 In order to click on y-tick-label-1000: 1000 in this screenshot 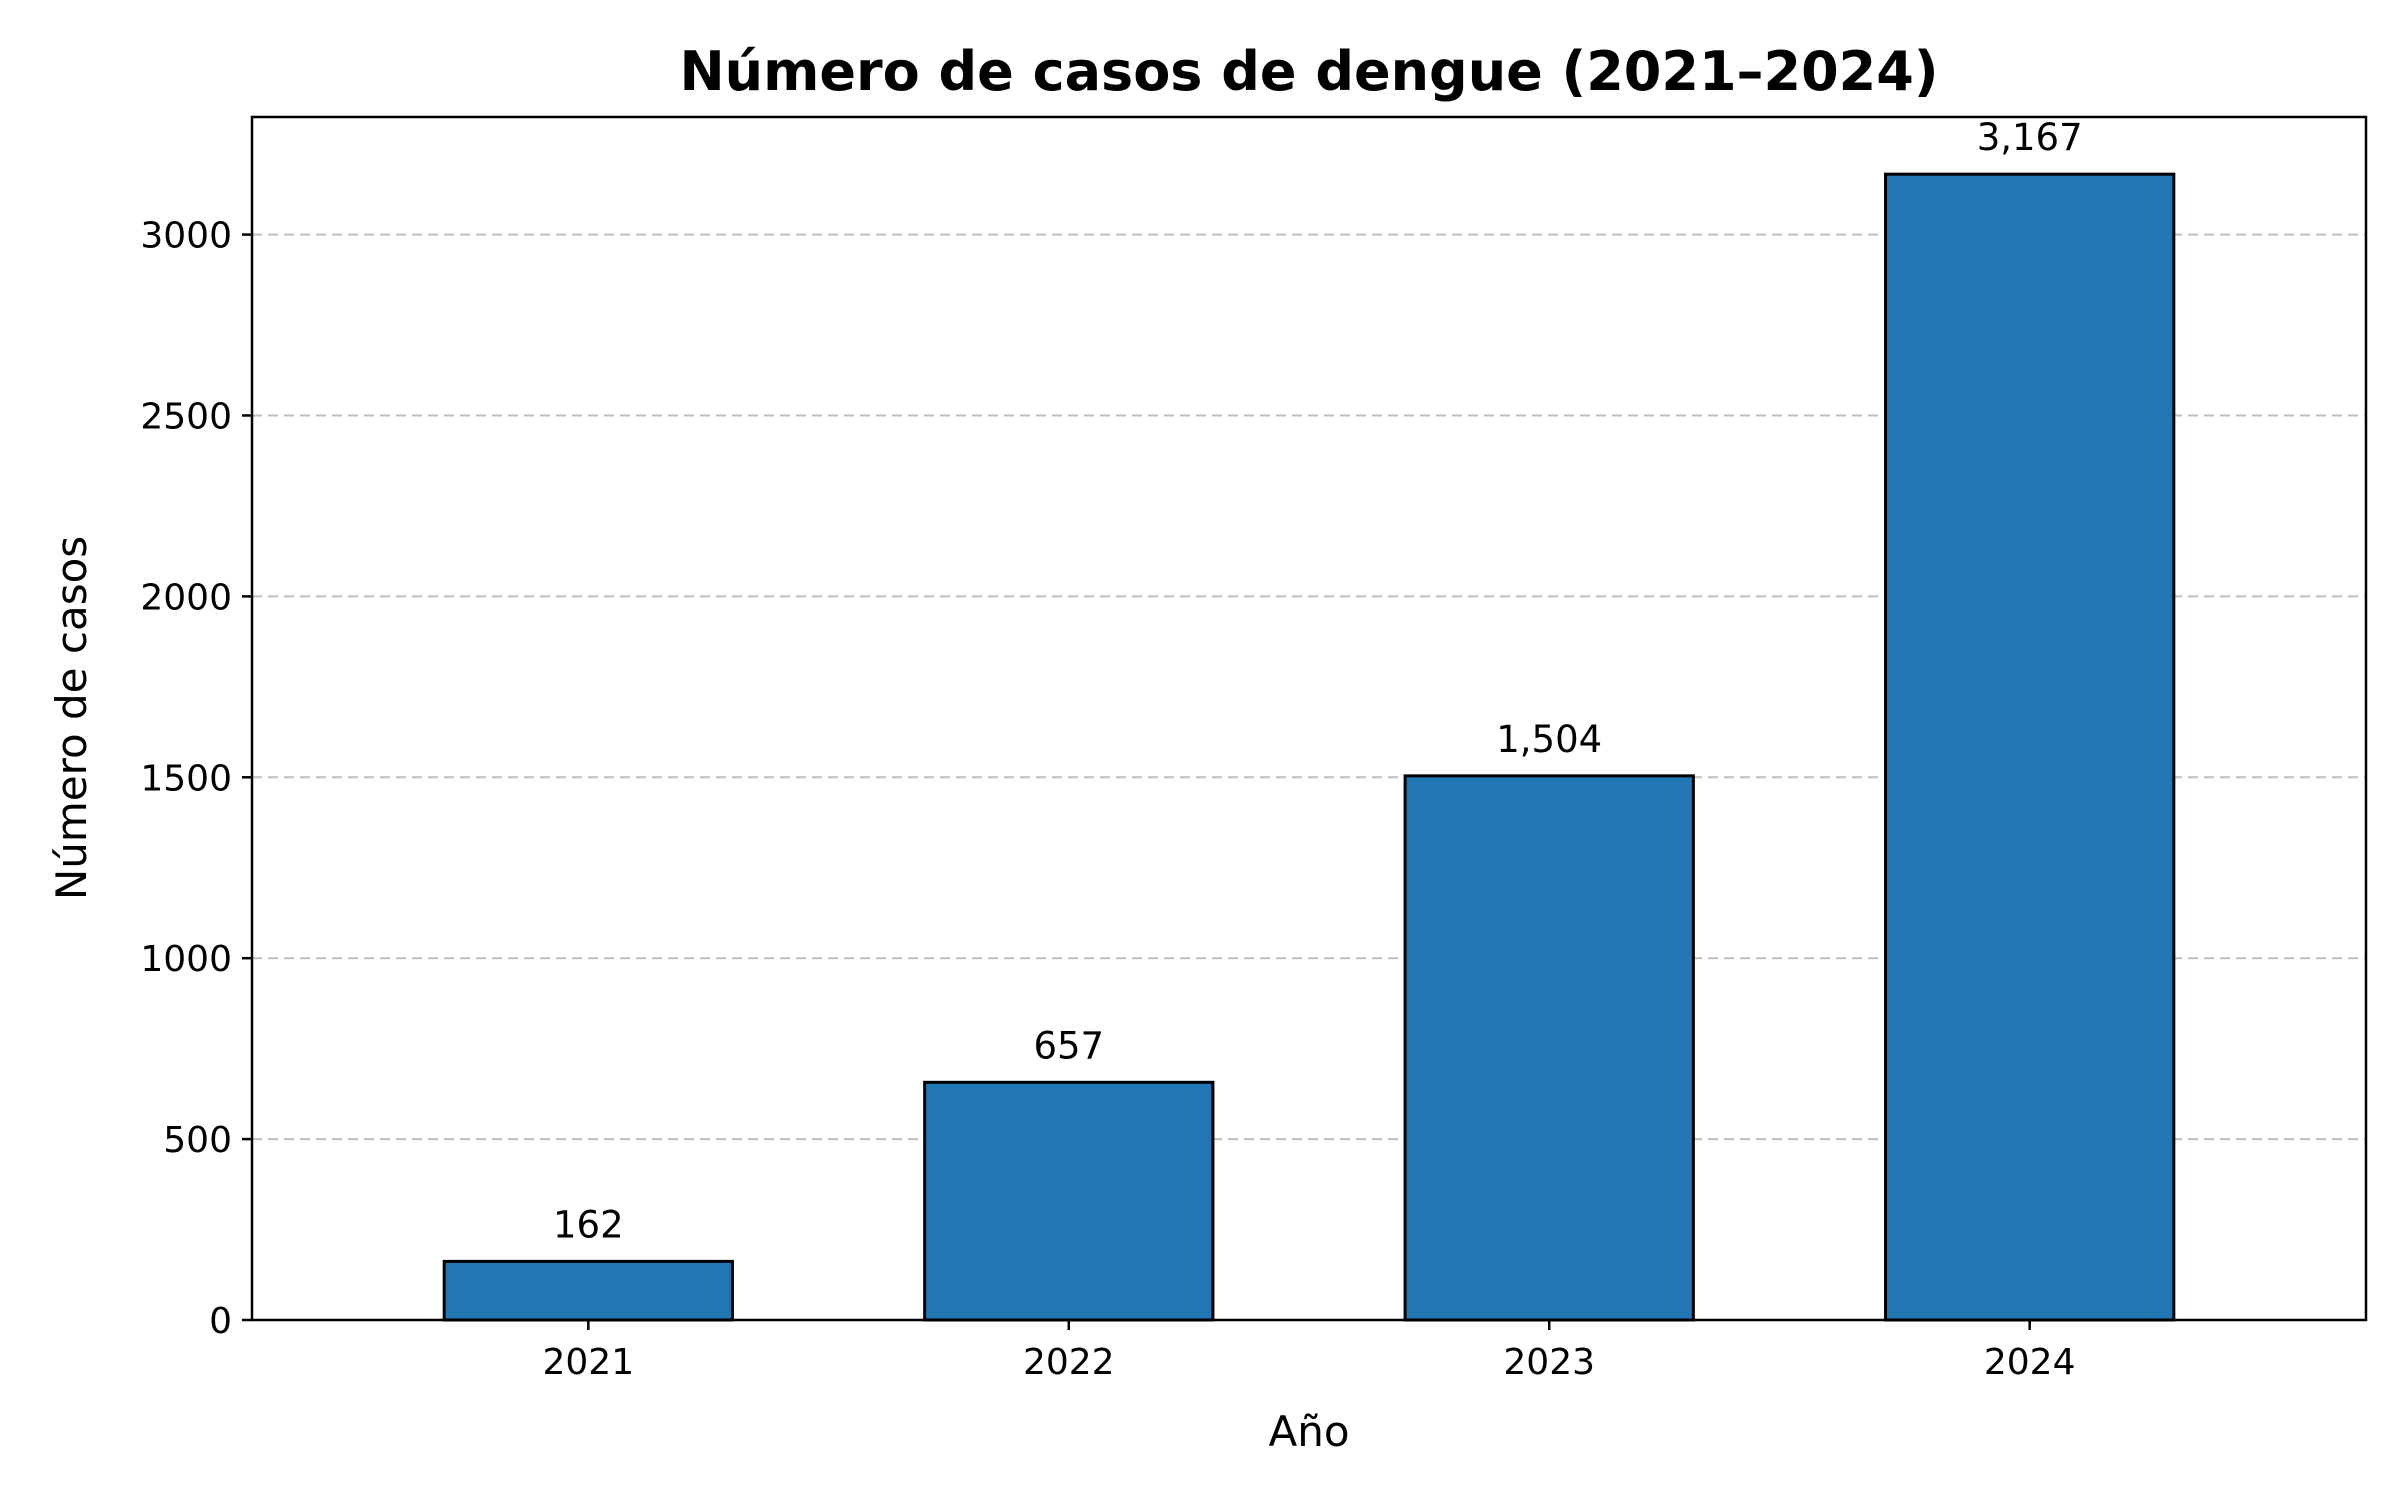, I will do `click(186, 959)`.